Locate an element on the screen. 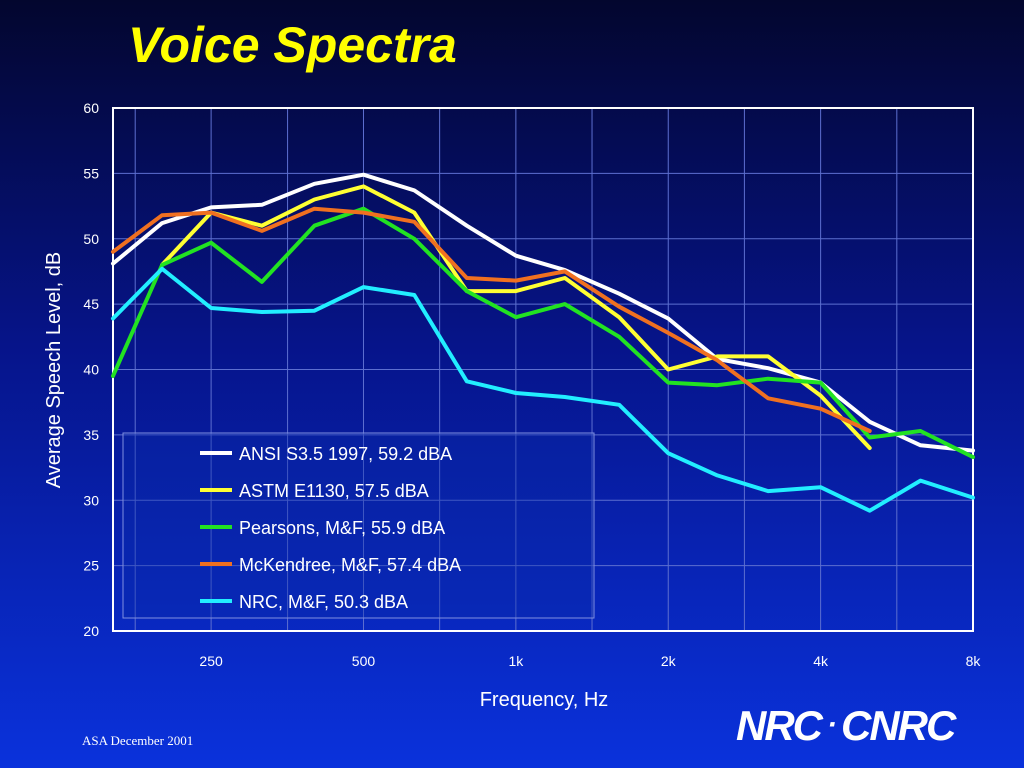  footer-text: ASA December 2001 is located at coordinates (138, 740).